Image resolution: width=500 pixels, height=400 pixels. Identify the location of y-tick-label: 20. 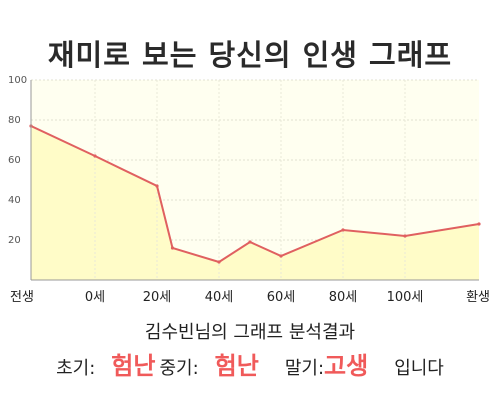
(14, 240).